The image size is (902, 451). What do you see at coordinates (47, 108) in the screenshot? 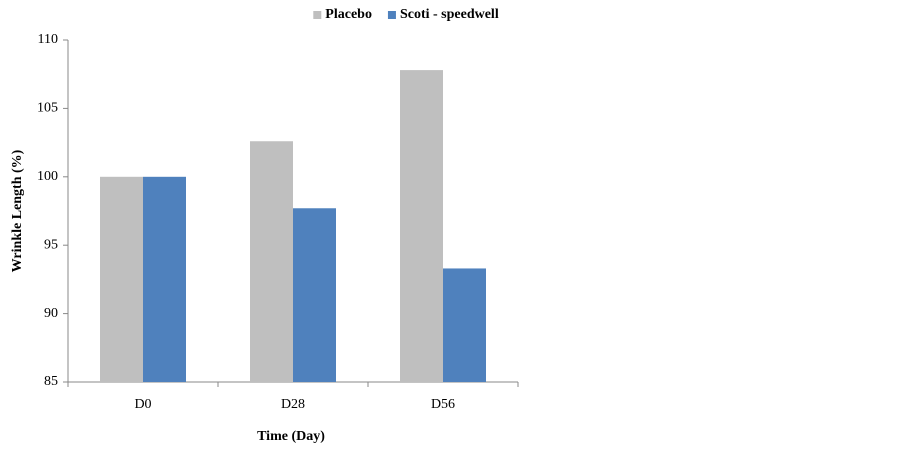
I see `y-tick-label: 105` at bounding box center [47, 108].